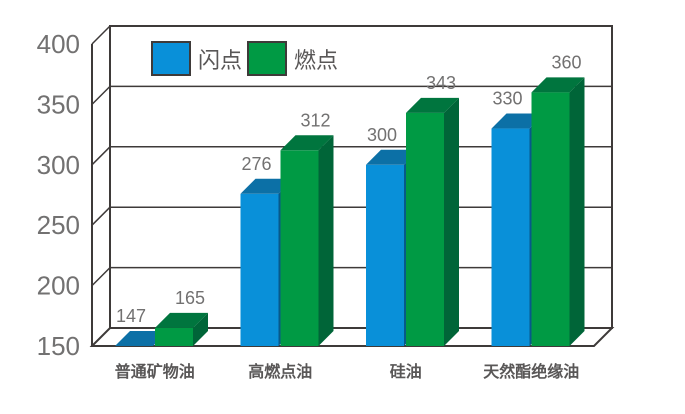 Image resolution: width=685 pixels, height=414 pixels. I want to click on legend: 闪点 燃点, so click(244, 58).